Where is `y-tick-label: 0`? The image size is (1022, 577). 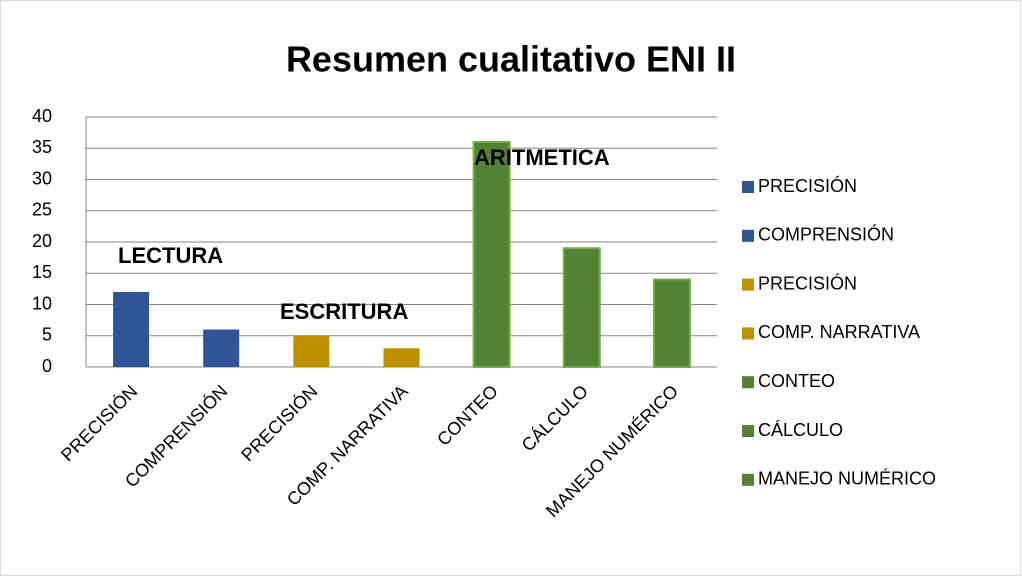 y-tick-label: 0 is located at coordinates (47, 366).